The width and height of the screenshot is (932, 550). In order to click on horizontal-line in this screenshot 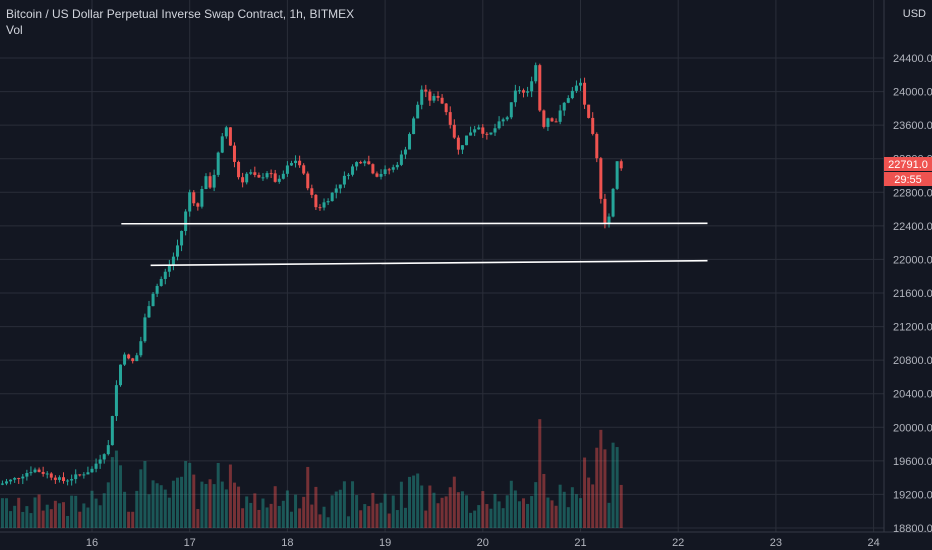, I will do `click(429, 263)`.